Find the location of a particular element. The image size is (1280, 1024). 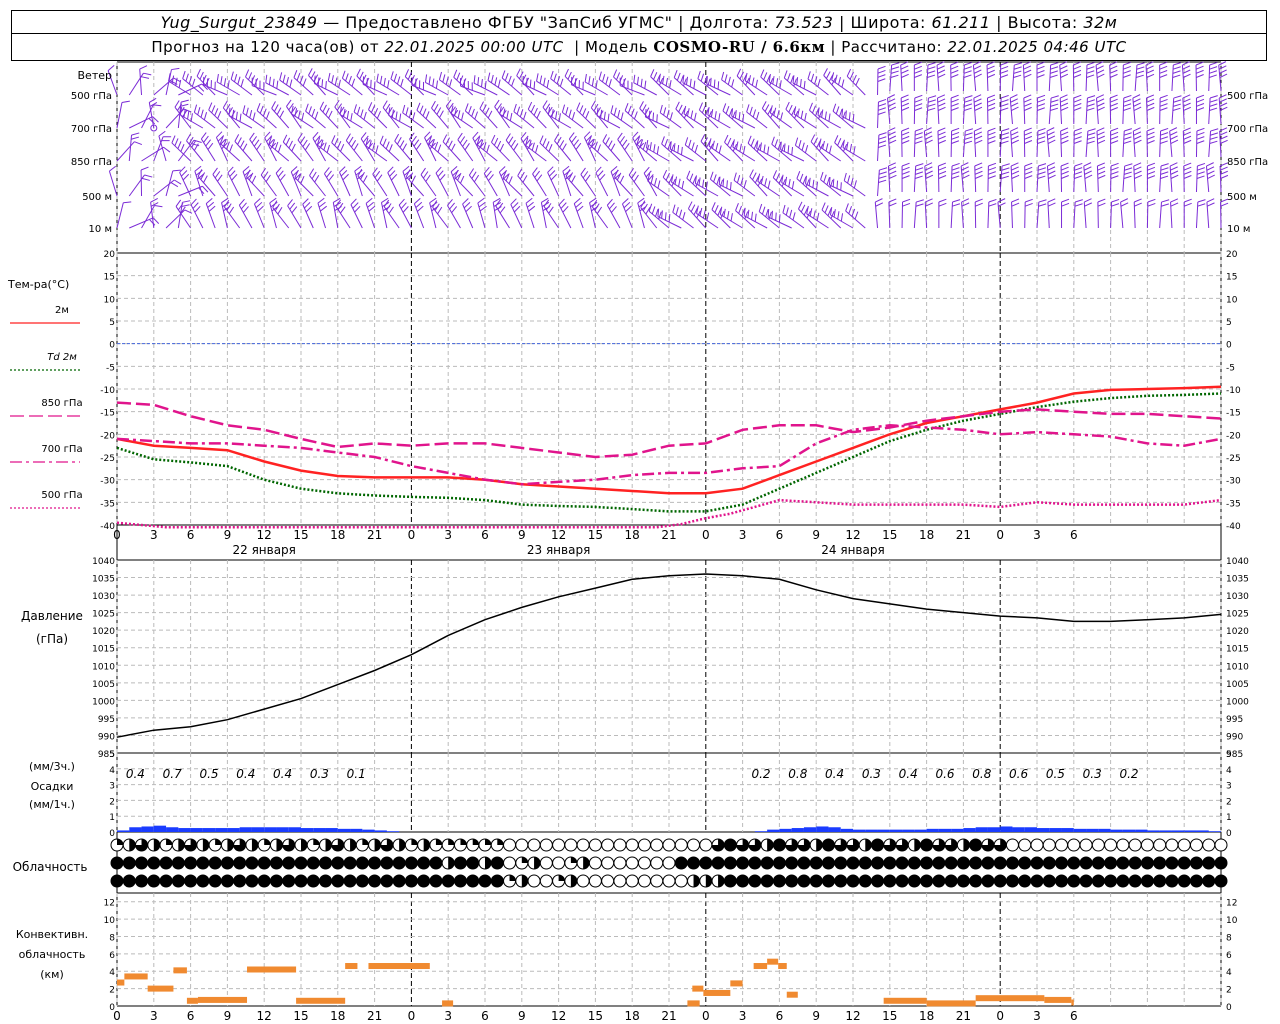

hour-label-bottom: 6 is located at coordinates (191, 1016).